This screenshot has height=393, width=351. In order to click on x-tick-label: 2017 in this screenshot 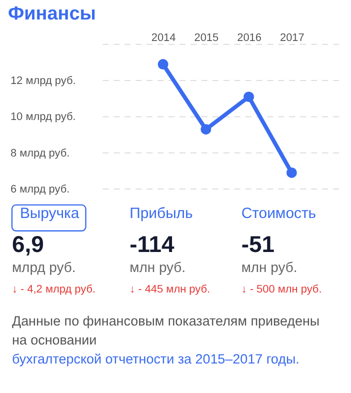, I will do `click(292, 38)`.